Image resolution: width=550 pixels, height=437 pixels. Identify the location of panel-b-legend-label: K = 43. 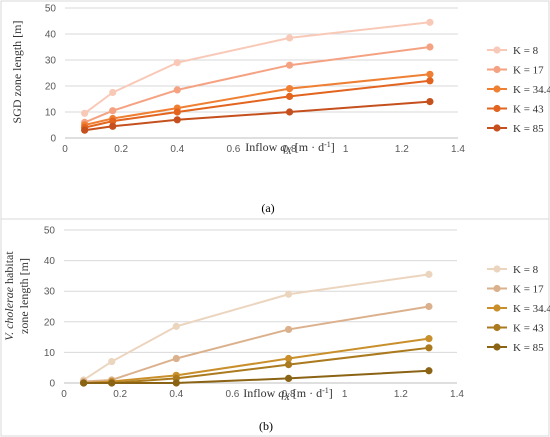
(528, 329).